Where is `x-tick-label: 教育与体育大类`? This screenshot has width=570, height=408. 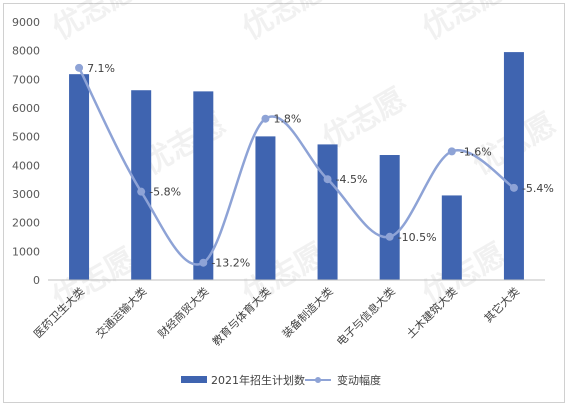 x-tick-label: 教育与体育大类 is located at coordinates (241, 316).